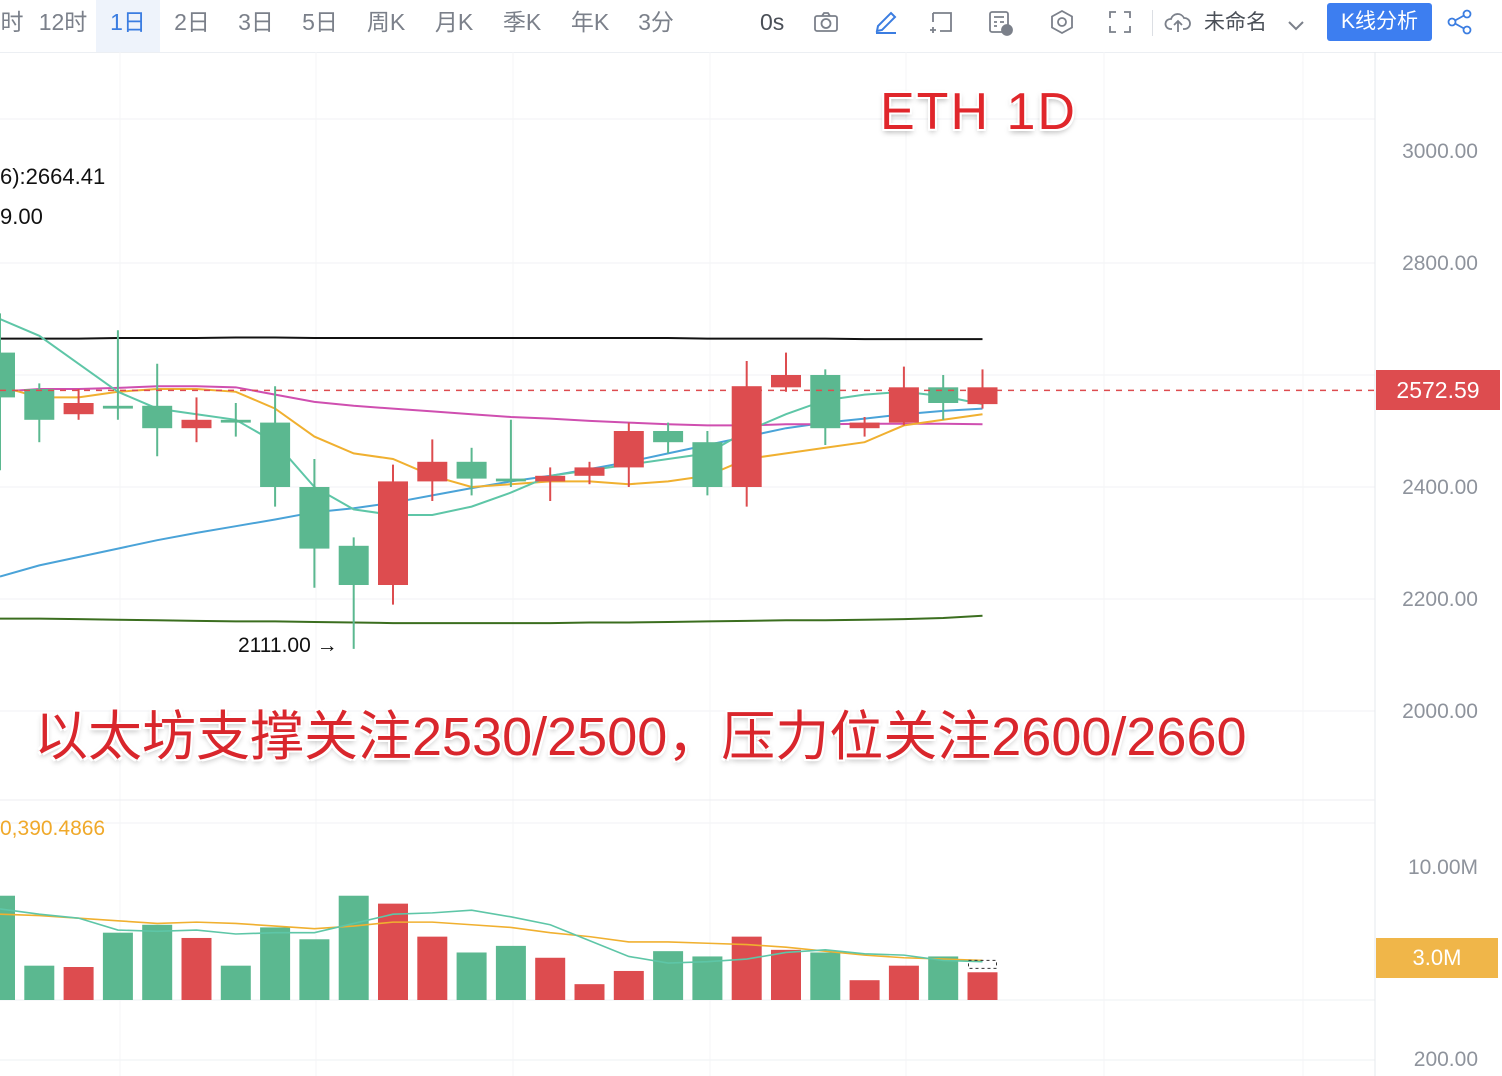 The image size is (1502, 1076). Describe the element at coordinates (1123, 23) in the screenshot. I see `fullscreen-icon` at that location.